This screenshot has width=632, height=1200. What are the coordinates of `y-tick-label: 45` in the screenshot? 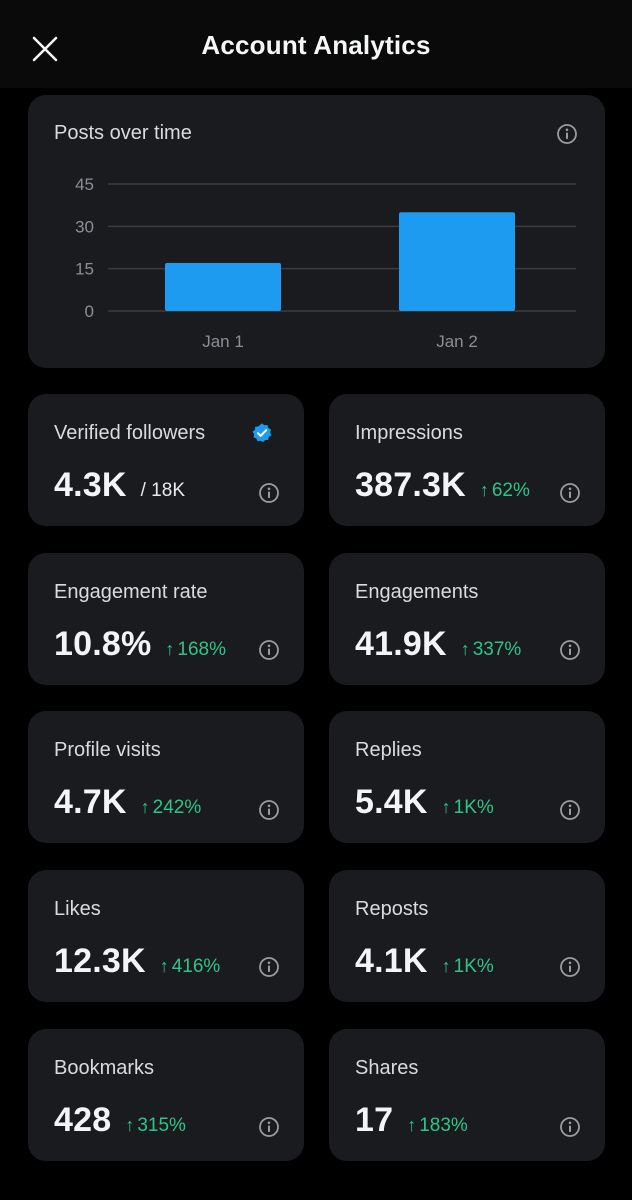 It's located at (84, 184).